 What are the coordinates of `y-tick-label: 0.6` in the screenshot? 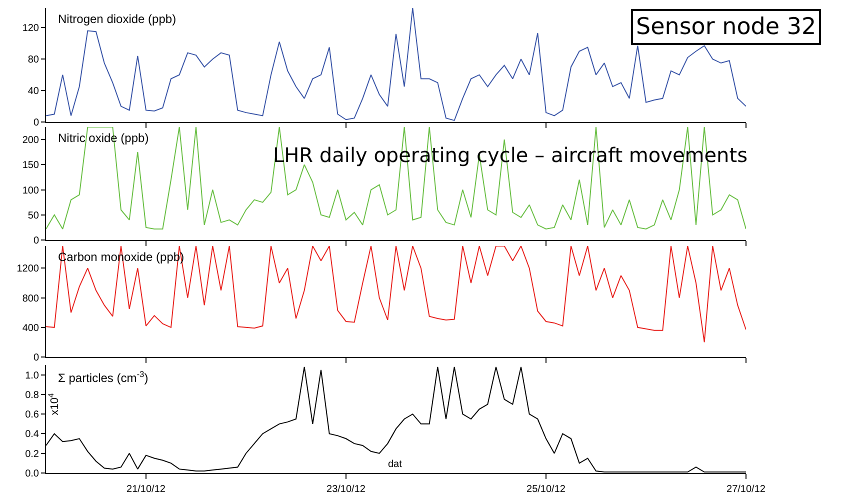 It's located at (32, 415).